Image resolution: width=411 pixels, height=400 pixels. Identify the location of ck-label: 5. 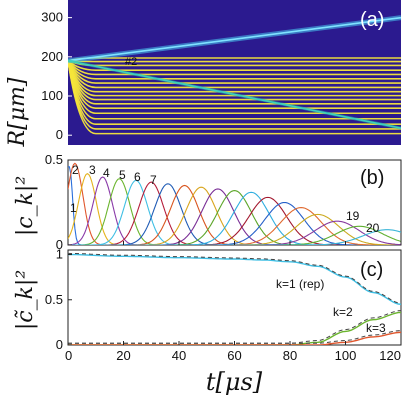
(122, 175).